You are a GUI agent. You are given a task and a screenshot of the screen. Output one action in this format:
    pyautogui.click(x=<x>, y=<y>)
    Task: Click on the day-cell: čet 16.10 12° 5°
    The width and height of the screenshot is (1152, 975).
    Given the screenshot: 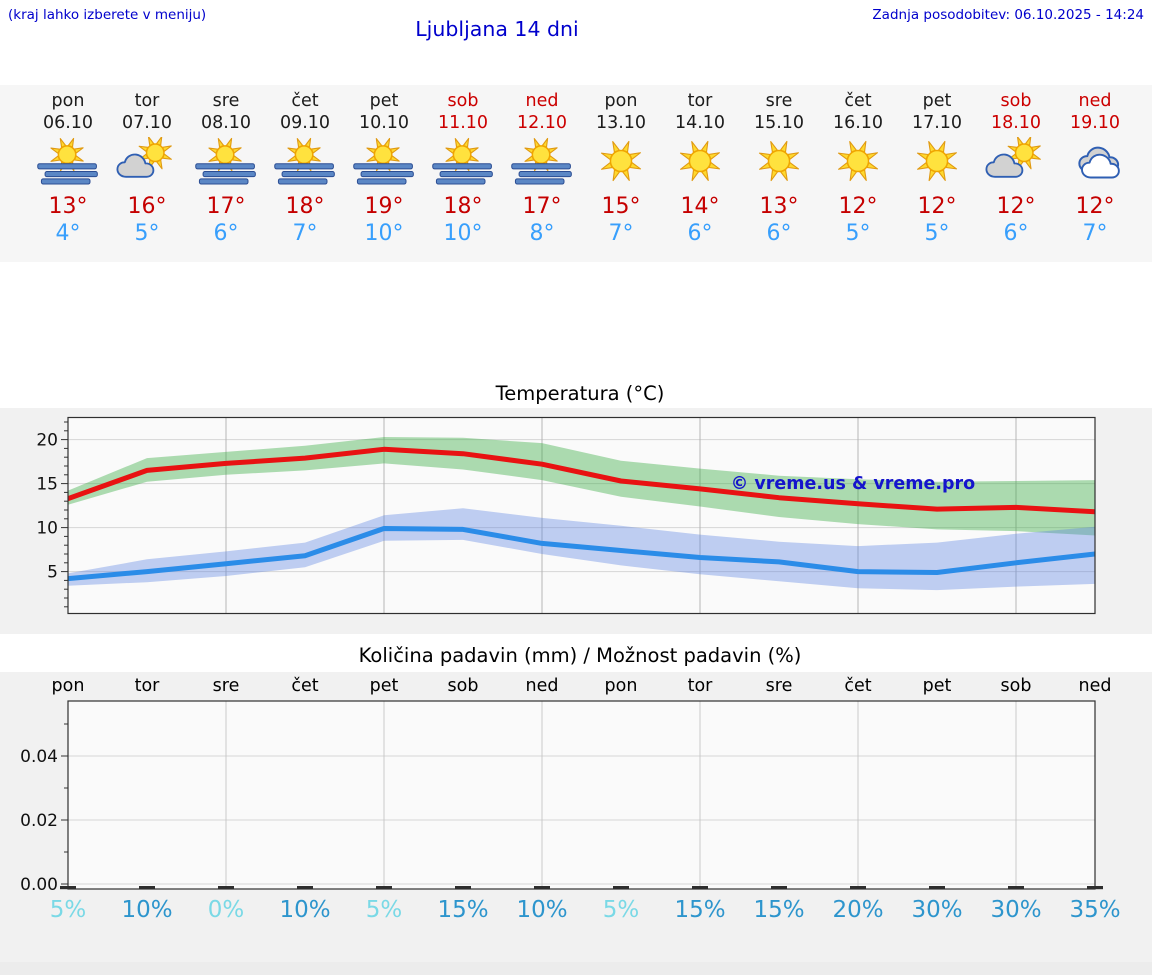 What is the action you would take?
    pyautogui.click(x=858, y=166)
    